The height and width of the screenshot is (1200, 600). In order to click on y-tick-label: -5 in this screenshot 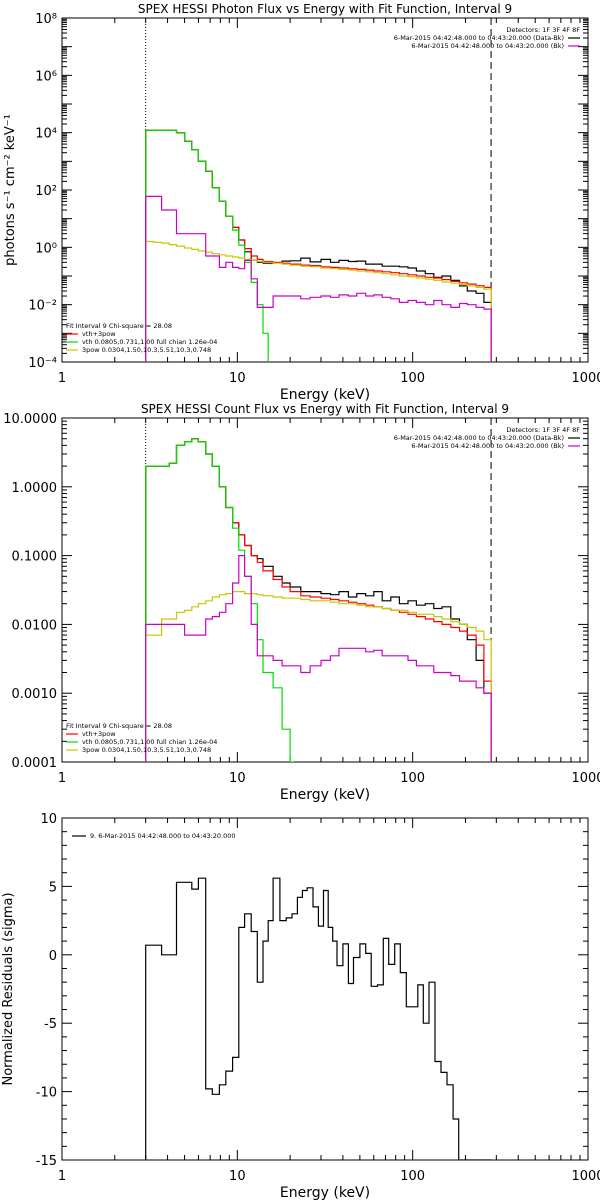, I will do `click(50, 1024)`.